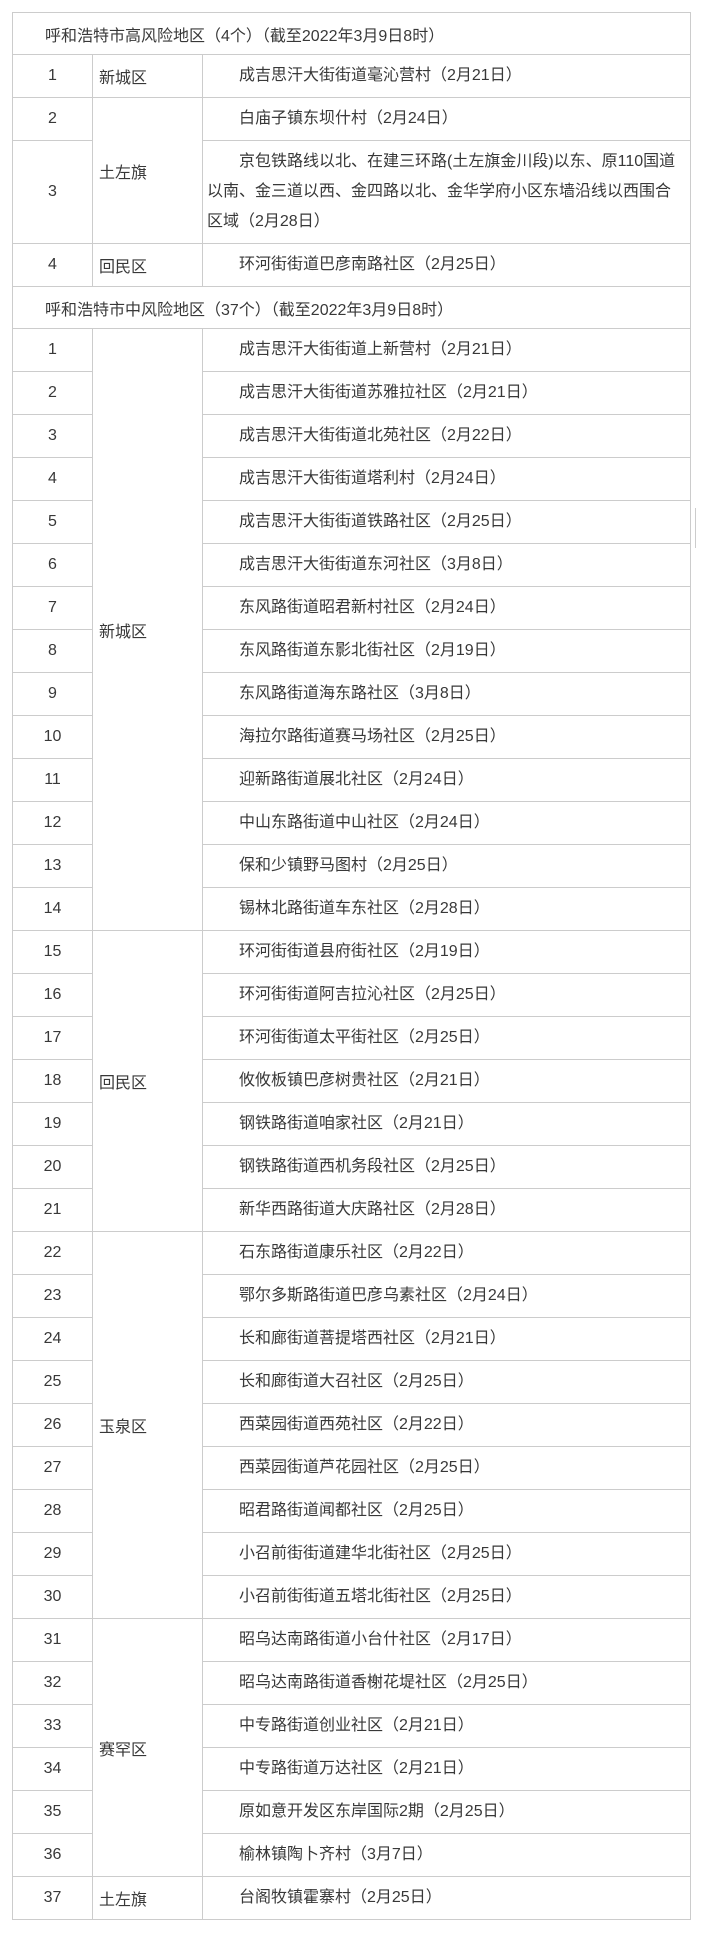  I want to click on area-cell: 石东路街道康乐社区（2月22日）, so click(446, 1253).